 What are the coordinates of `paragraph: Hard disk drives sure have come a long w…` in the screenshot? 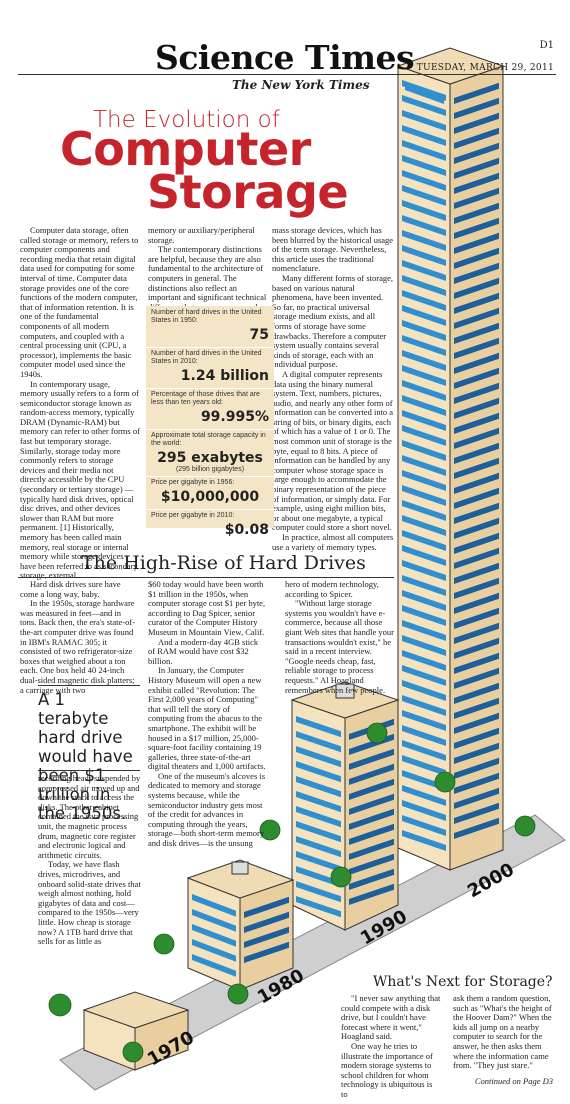 It's located at (70, 589).